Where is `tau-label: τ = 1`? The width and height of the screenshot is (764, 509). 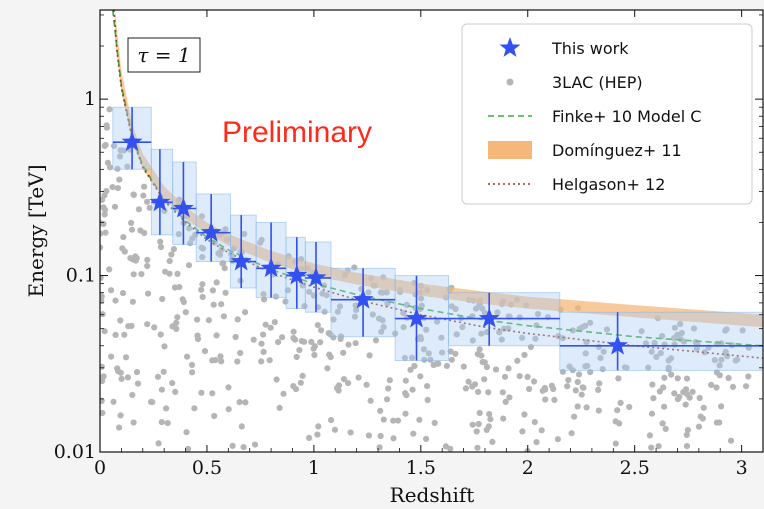
tau-label: τ = 1 is located at coordinates (163, 55).